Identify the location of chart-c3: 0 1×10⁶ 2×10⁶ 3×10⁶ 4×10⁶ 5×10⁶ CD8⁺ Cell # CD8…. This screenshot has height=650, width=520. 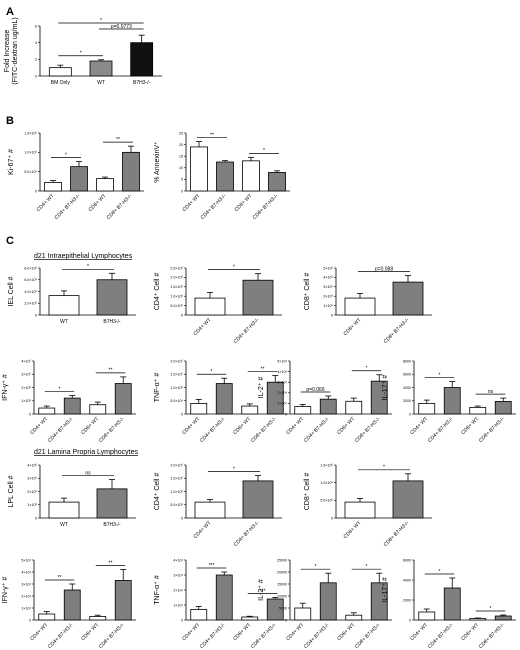
(368, 305).